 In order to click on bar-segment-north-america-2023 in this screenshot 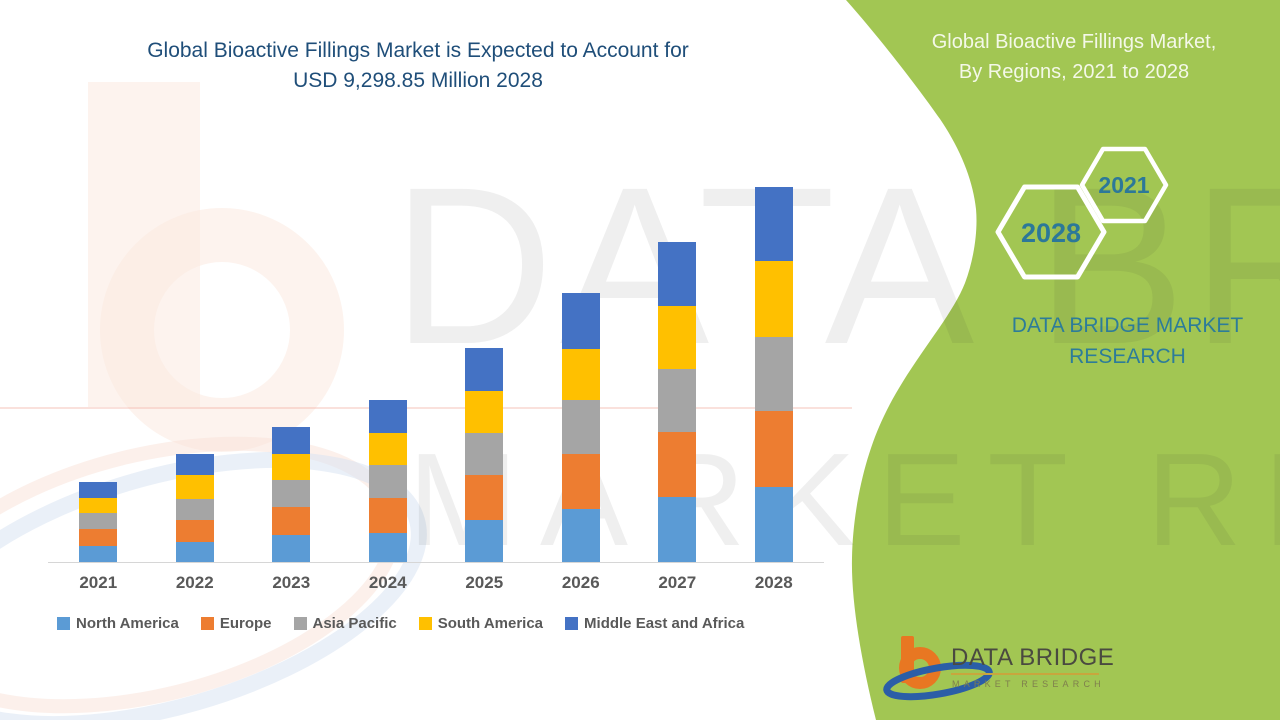, I will do `click(291, 548)`.